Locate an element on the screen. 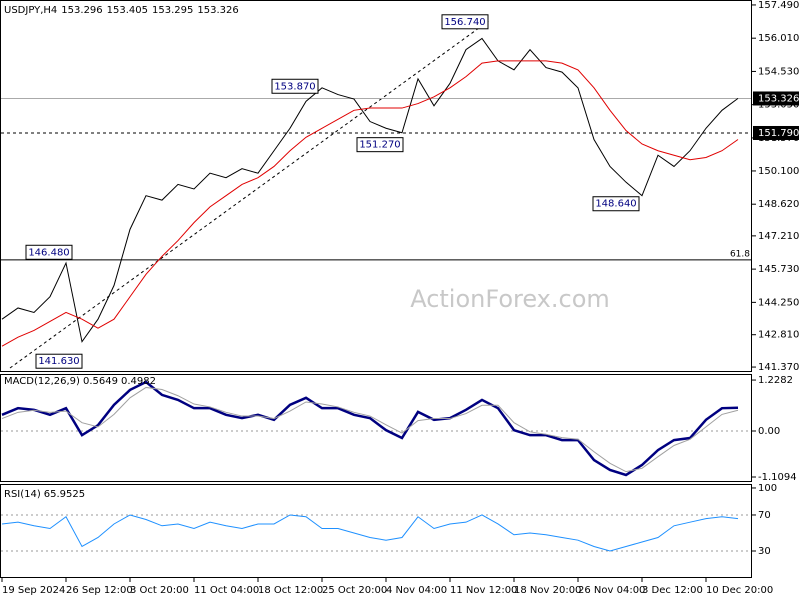 Image resolution: width=800 pixels, height=600 pixels. y-tick-label: 148.620 is located at coordinates (778, 204).